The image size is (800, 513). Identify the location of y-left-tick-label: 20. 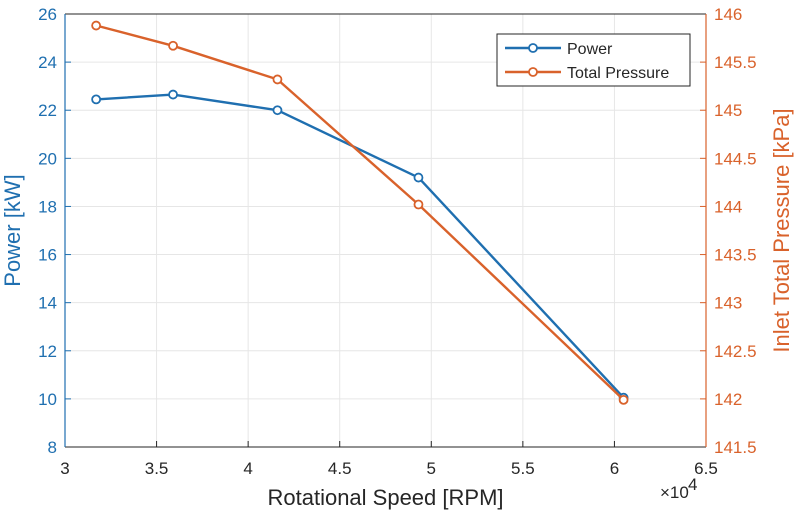
(47, 158).